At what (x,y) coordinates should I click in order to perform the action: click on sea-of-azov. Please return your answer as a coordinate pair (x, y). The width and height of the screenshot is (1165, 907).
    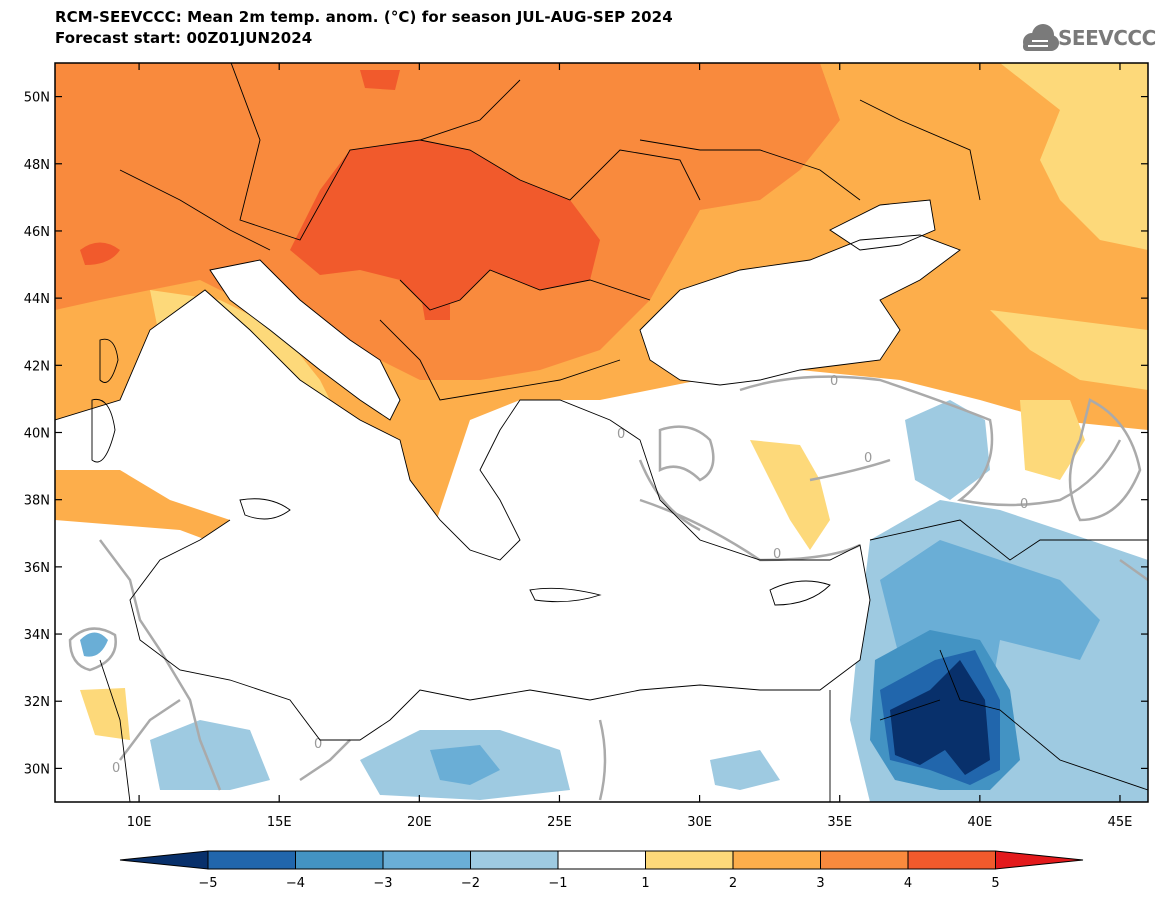
    Looking at the image, I should click on (882, 225).